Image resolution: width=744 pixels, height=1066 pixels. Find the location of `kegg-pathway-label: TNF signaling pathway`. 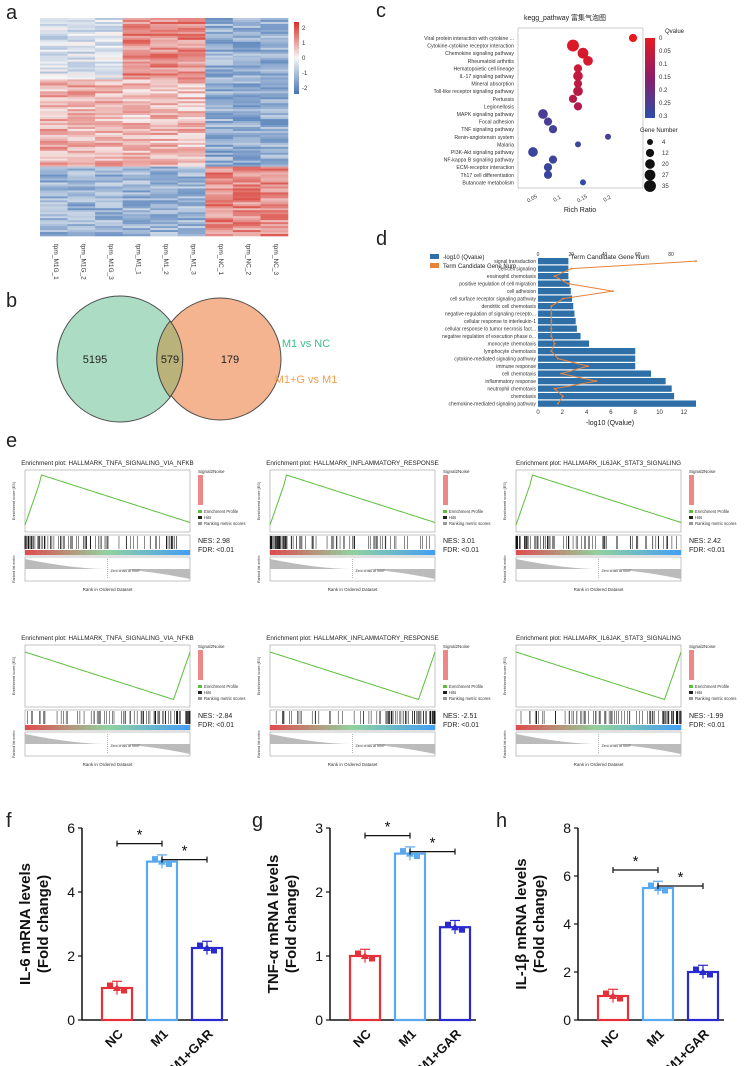

kegg-pathway-label: TNF signaling pathway is located at coordinates (487, 130).